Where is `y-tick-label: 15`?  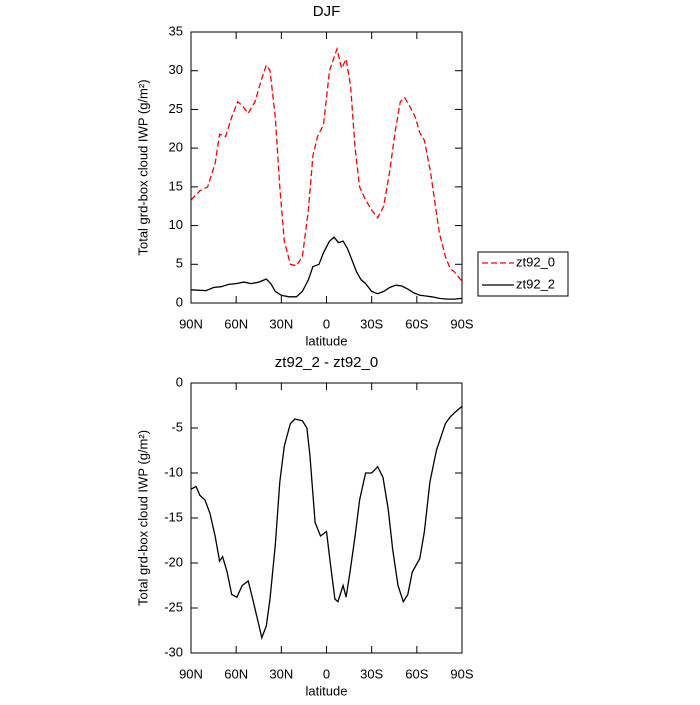 y-tick-label: 15 is located at coordinates (176, 185).